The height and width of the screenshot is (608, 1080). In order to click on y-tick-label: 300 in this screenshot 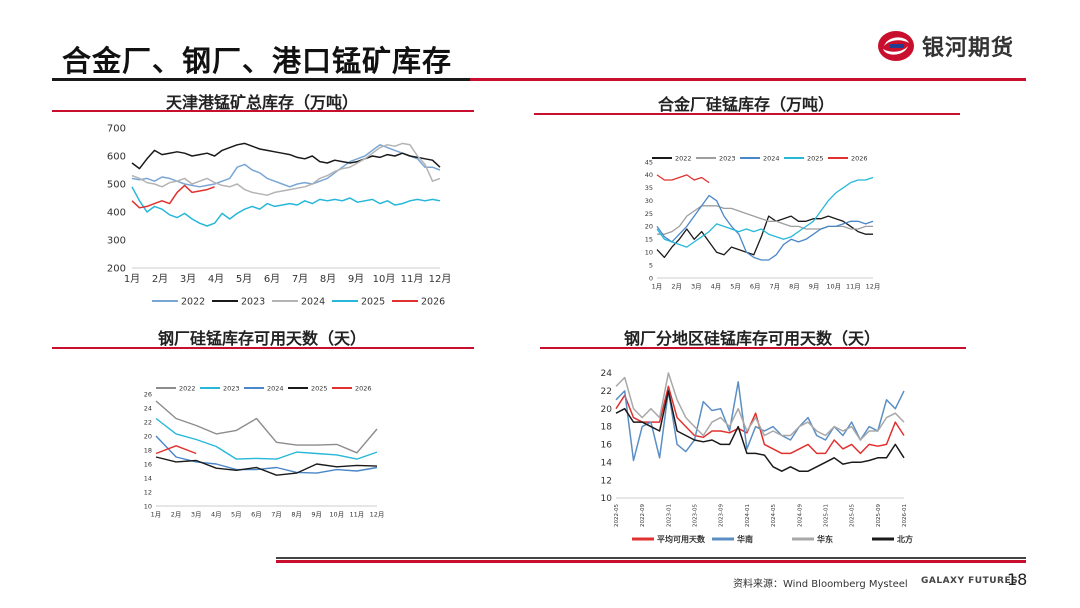, I will do `click(116, 241)`.